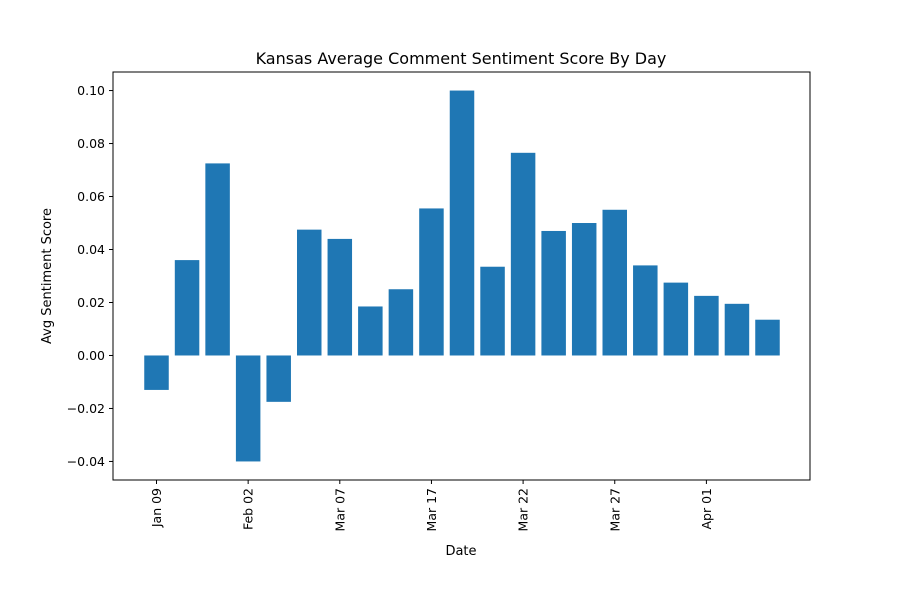 Image resolution: width=900 pixels, height=600 pixels. Describe the element at coordinates (91, 90) in the screenshot. I see `y-tick-label: 0.10` at that location.